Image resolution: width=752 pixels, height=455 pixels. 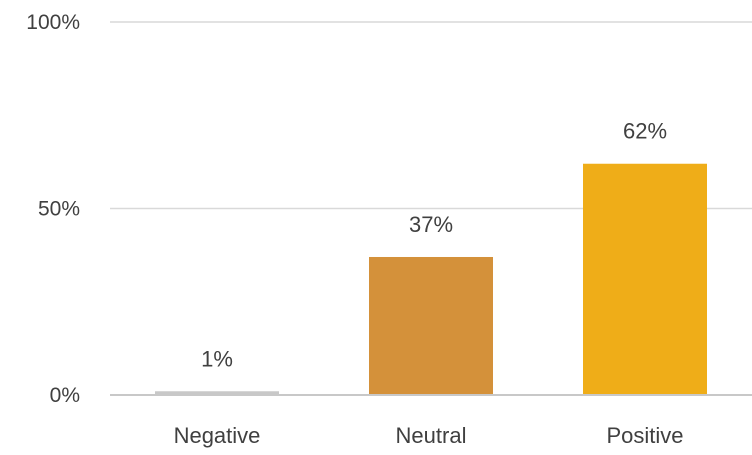 What do you see at coordinates (645, 131) in the screenshot?
I see `data-label-positive: 62%` at bounding box center [645, 131].